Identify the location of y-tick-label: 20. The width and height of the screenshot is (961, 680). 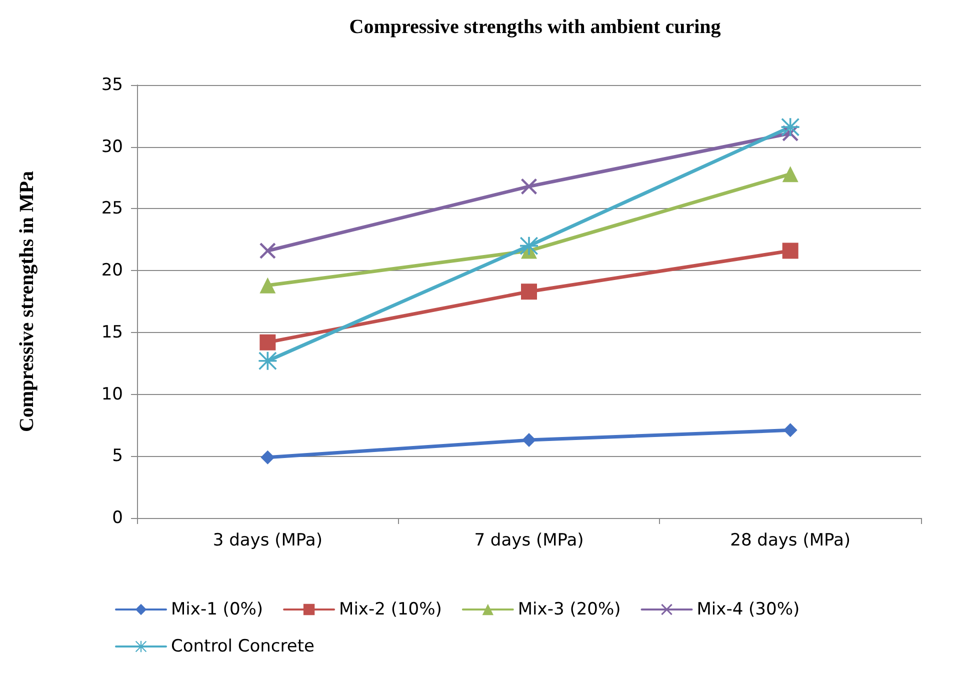
(112, 270).